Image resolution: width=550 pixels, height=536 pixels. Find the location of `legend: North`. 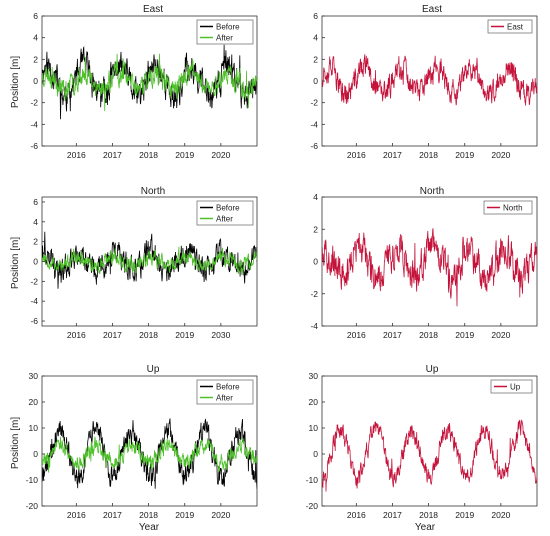

legend: North is located at coordinates (508, 207).